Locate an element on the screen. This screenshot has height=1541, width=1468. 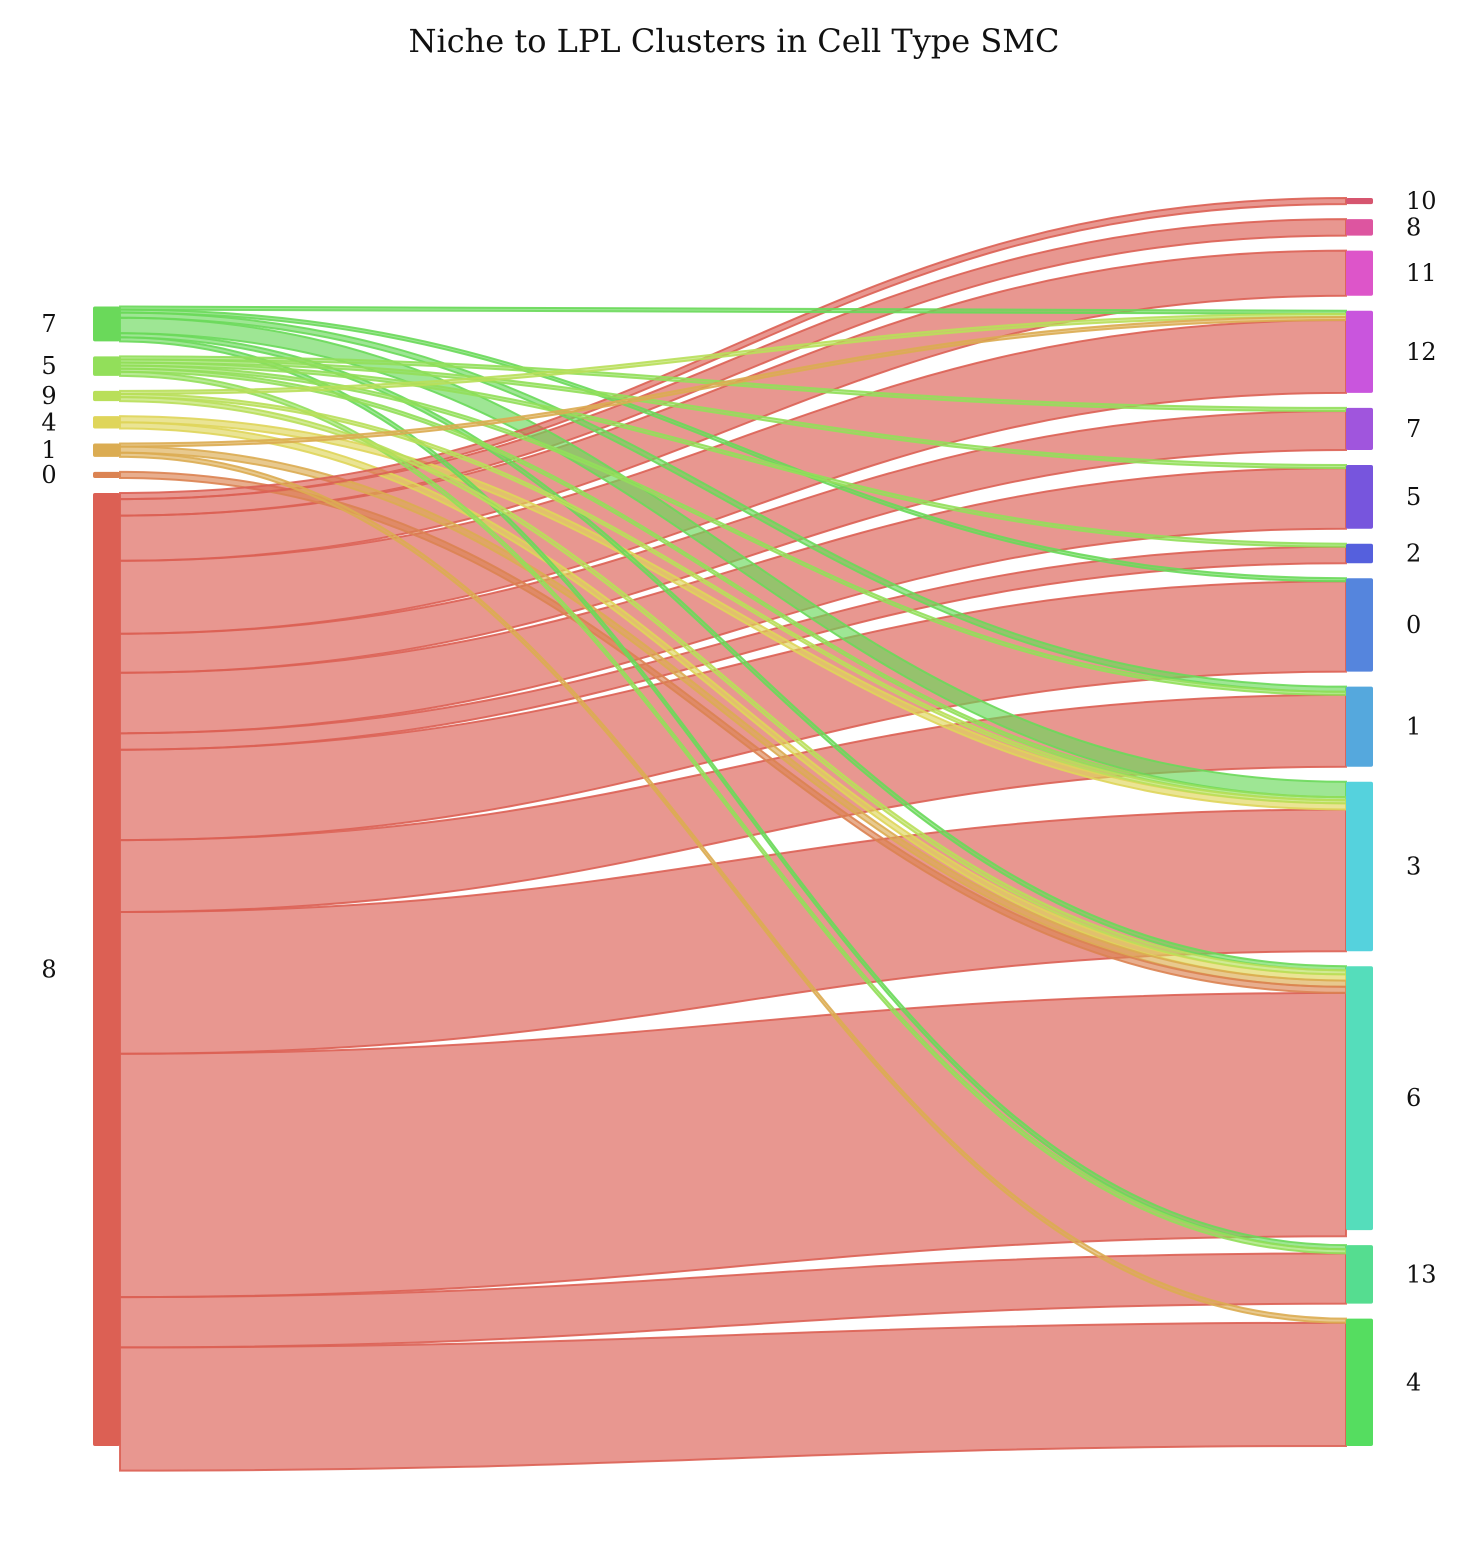
target-node-label-4: 4 is located at coordinates (1413, 1382).